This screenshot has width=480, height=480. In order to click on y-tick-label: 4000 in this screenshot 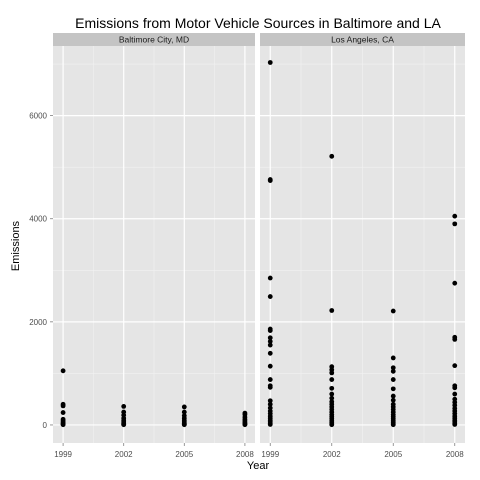, I will do `click(38, 219)`.